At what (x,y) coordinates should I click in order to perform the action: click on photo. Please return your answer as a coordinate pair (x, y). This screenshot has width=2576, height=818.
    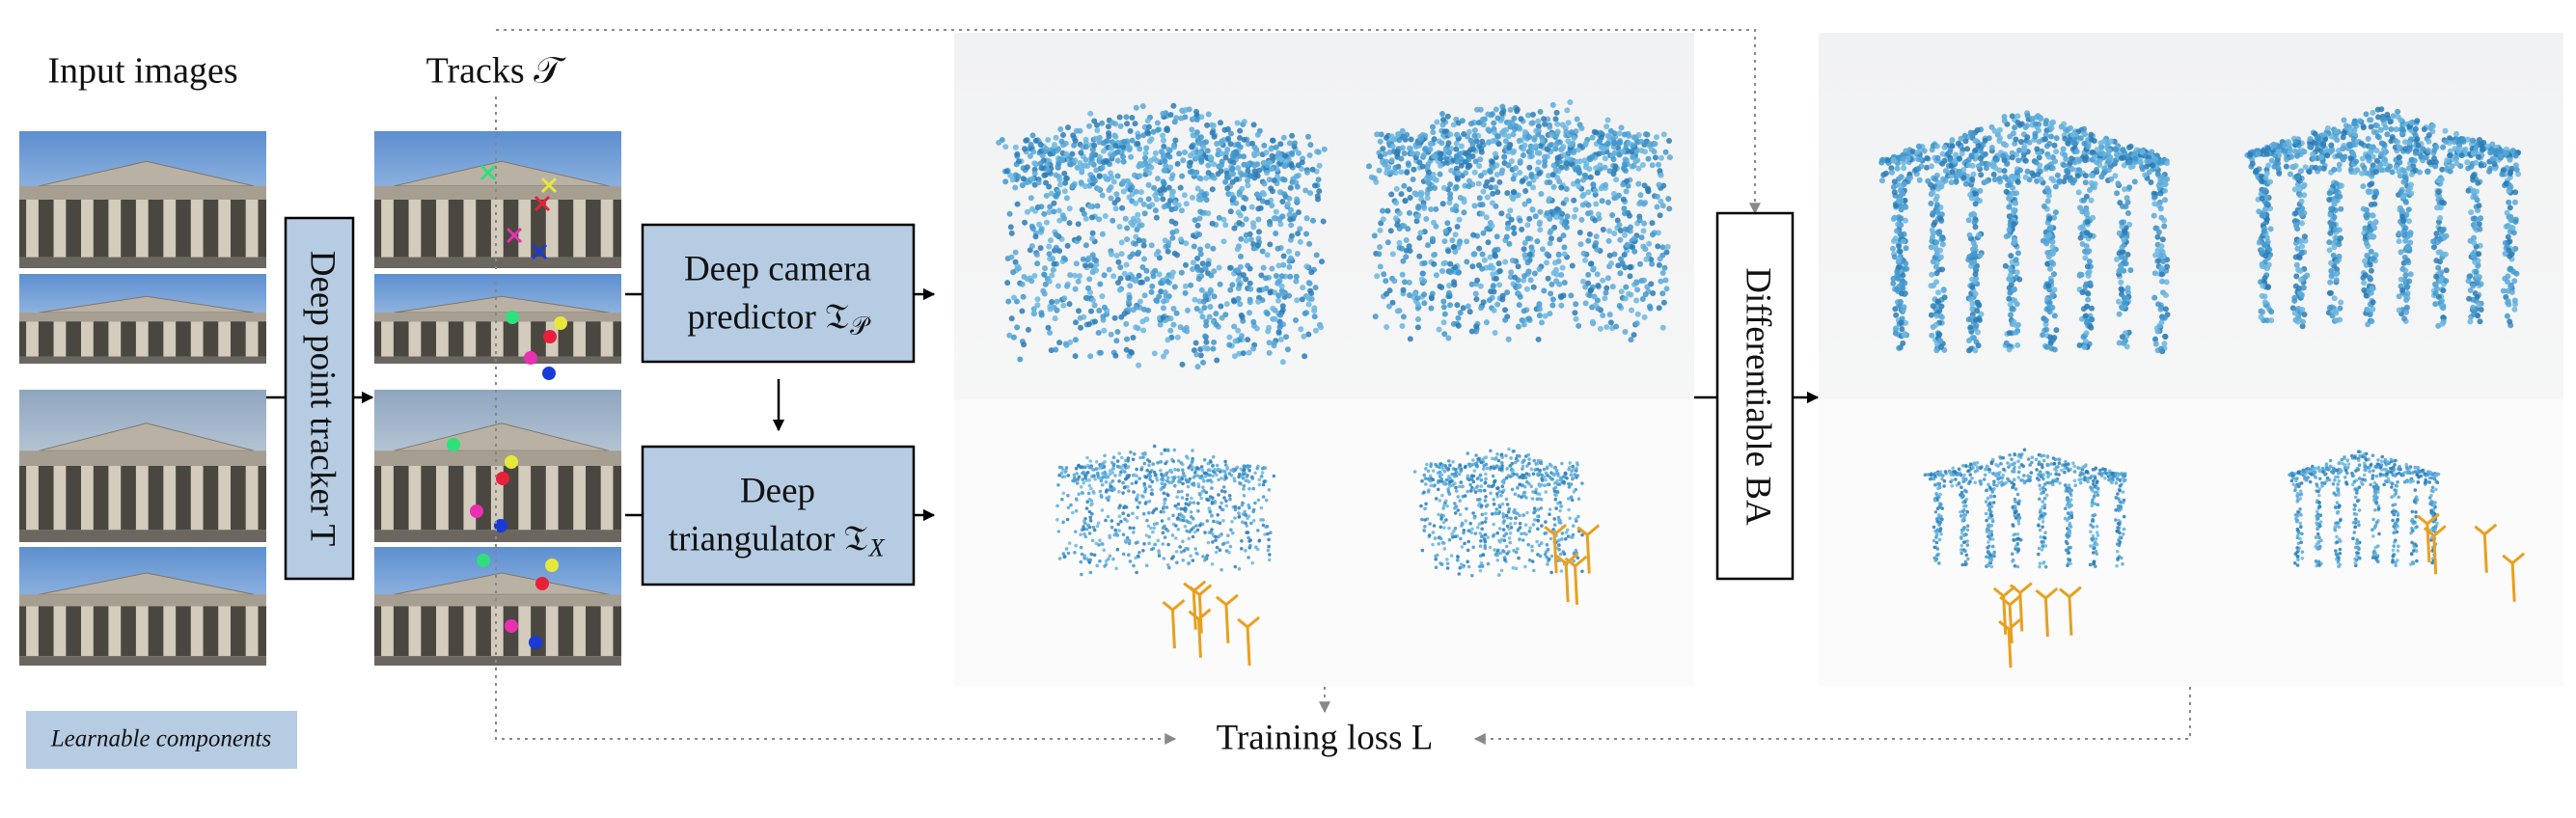
    Looking at the image, I should click on (142, 319).